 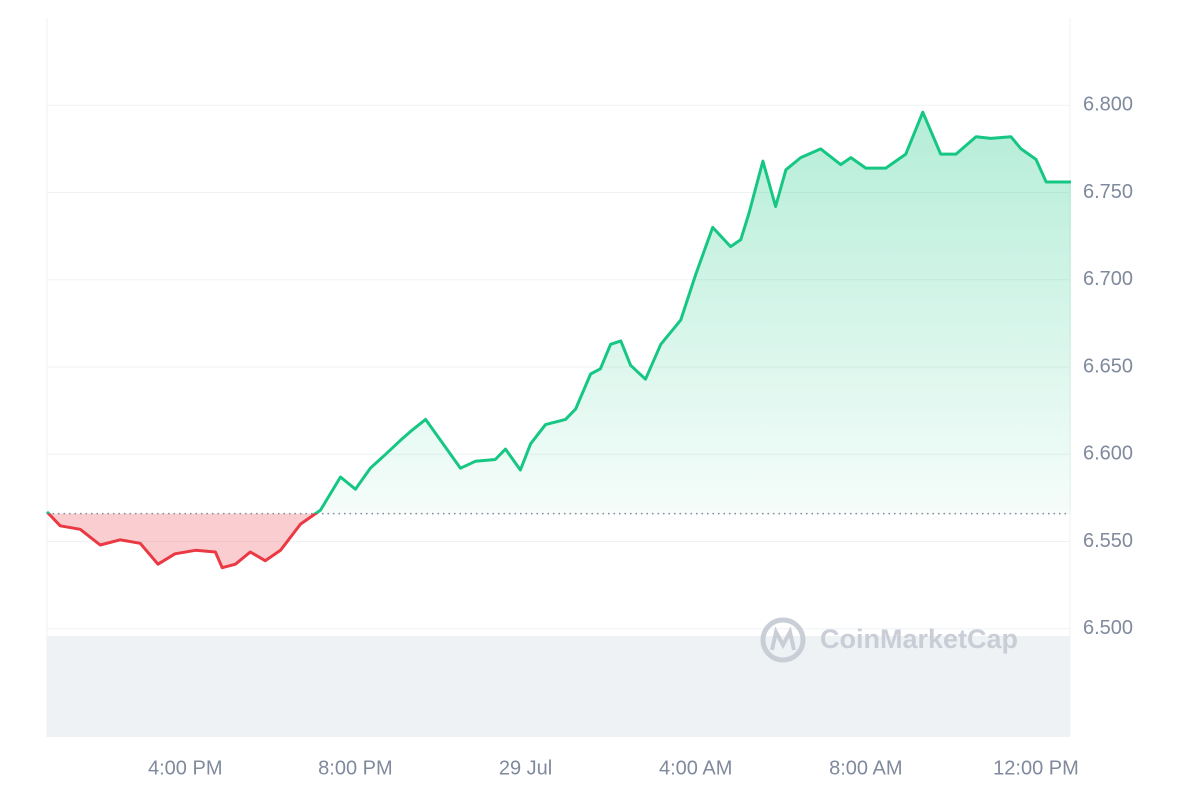 What do you see at coordinates (558, 686) in the screenshot?
I see `volume-band` at bounding box center [558, 686].